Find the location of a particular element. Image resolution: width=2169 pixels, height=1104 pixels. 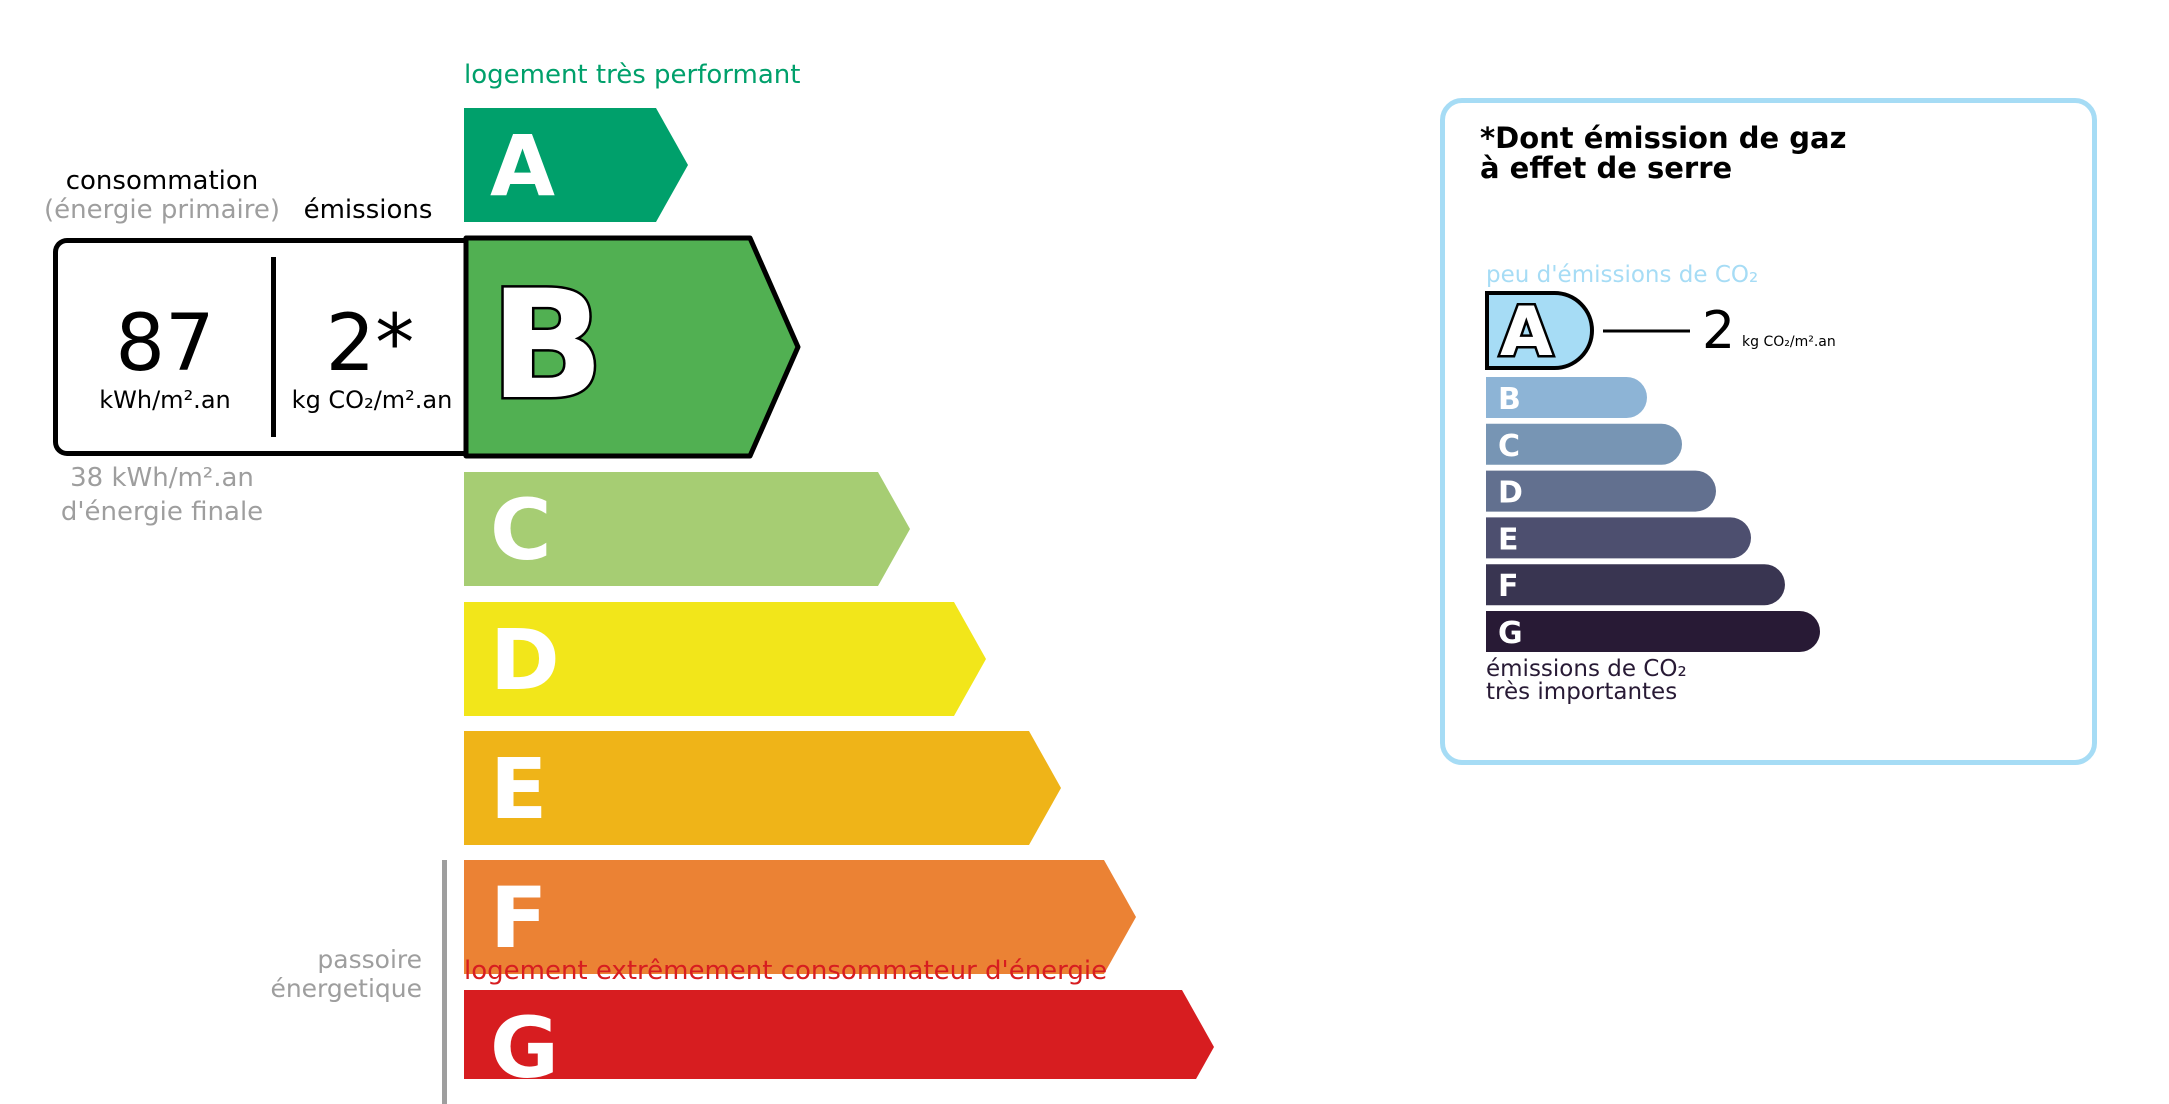

ges-title-2: à effet de serre is located at coordinates (1606, 168).